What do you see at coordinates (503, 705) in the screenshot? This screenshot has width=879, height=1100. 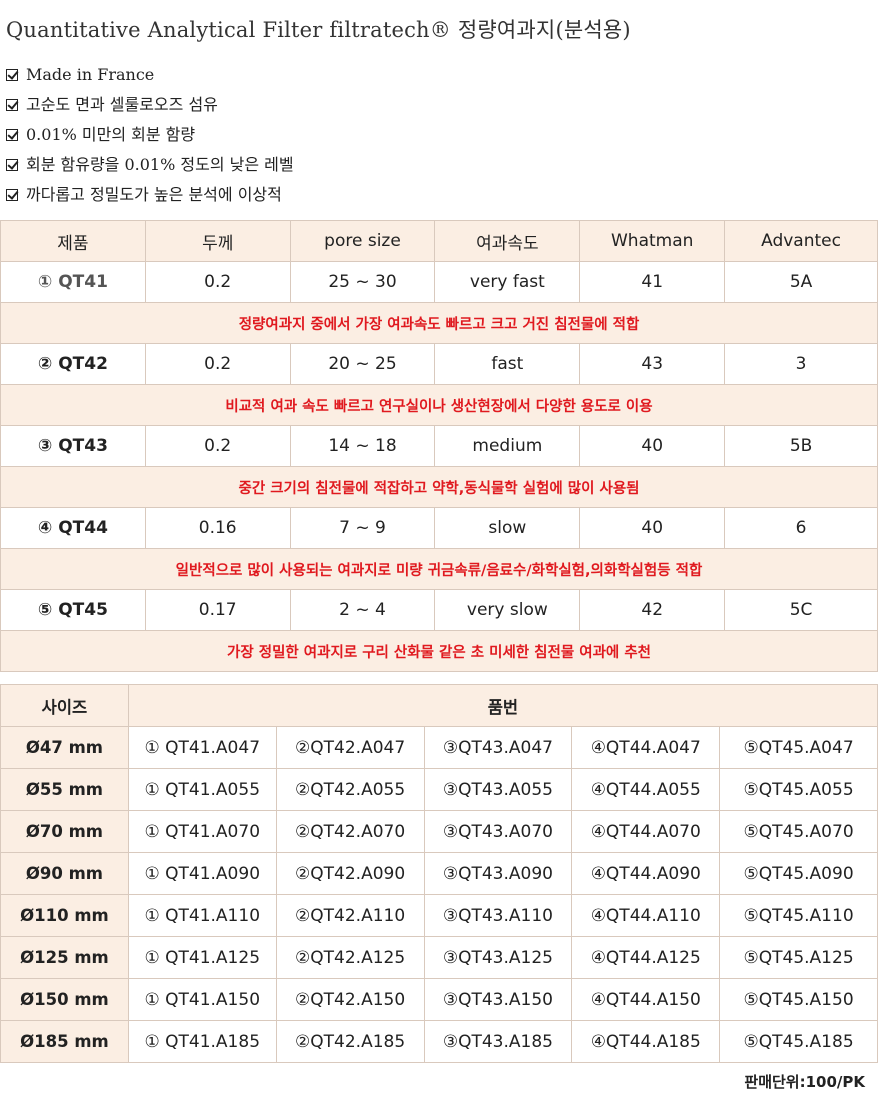 I see `header-part-number: 품번` at bounding box center [503, 705].